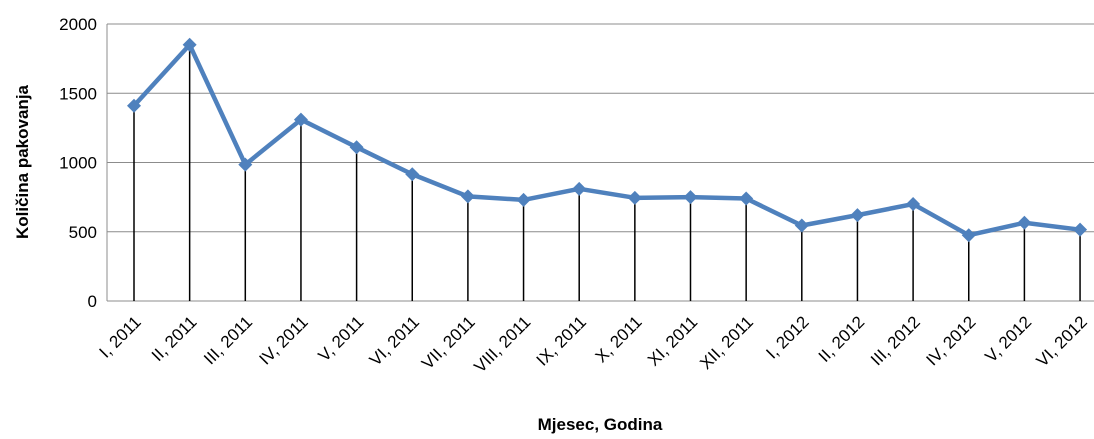  What do you see at coordinates (787, 337) in the screenshot?
I see `x-tick-label: I, 2012` at bounding box center [787, 337].